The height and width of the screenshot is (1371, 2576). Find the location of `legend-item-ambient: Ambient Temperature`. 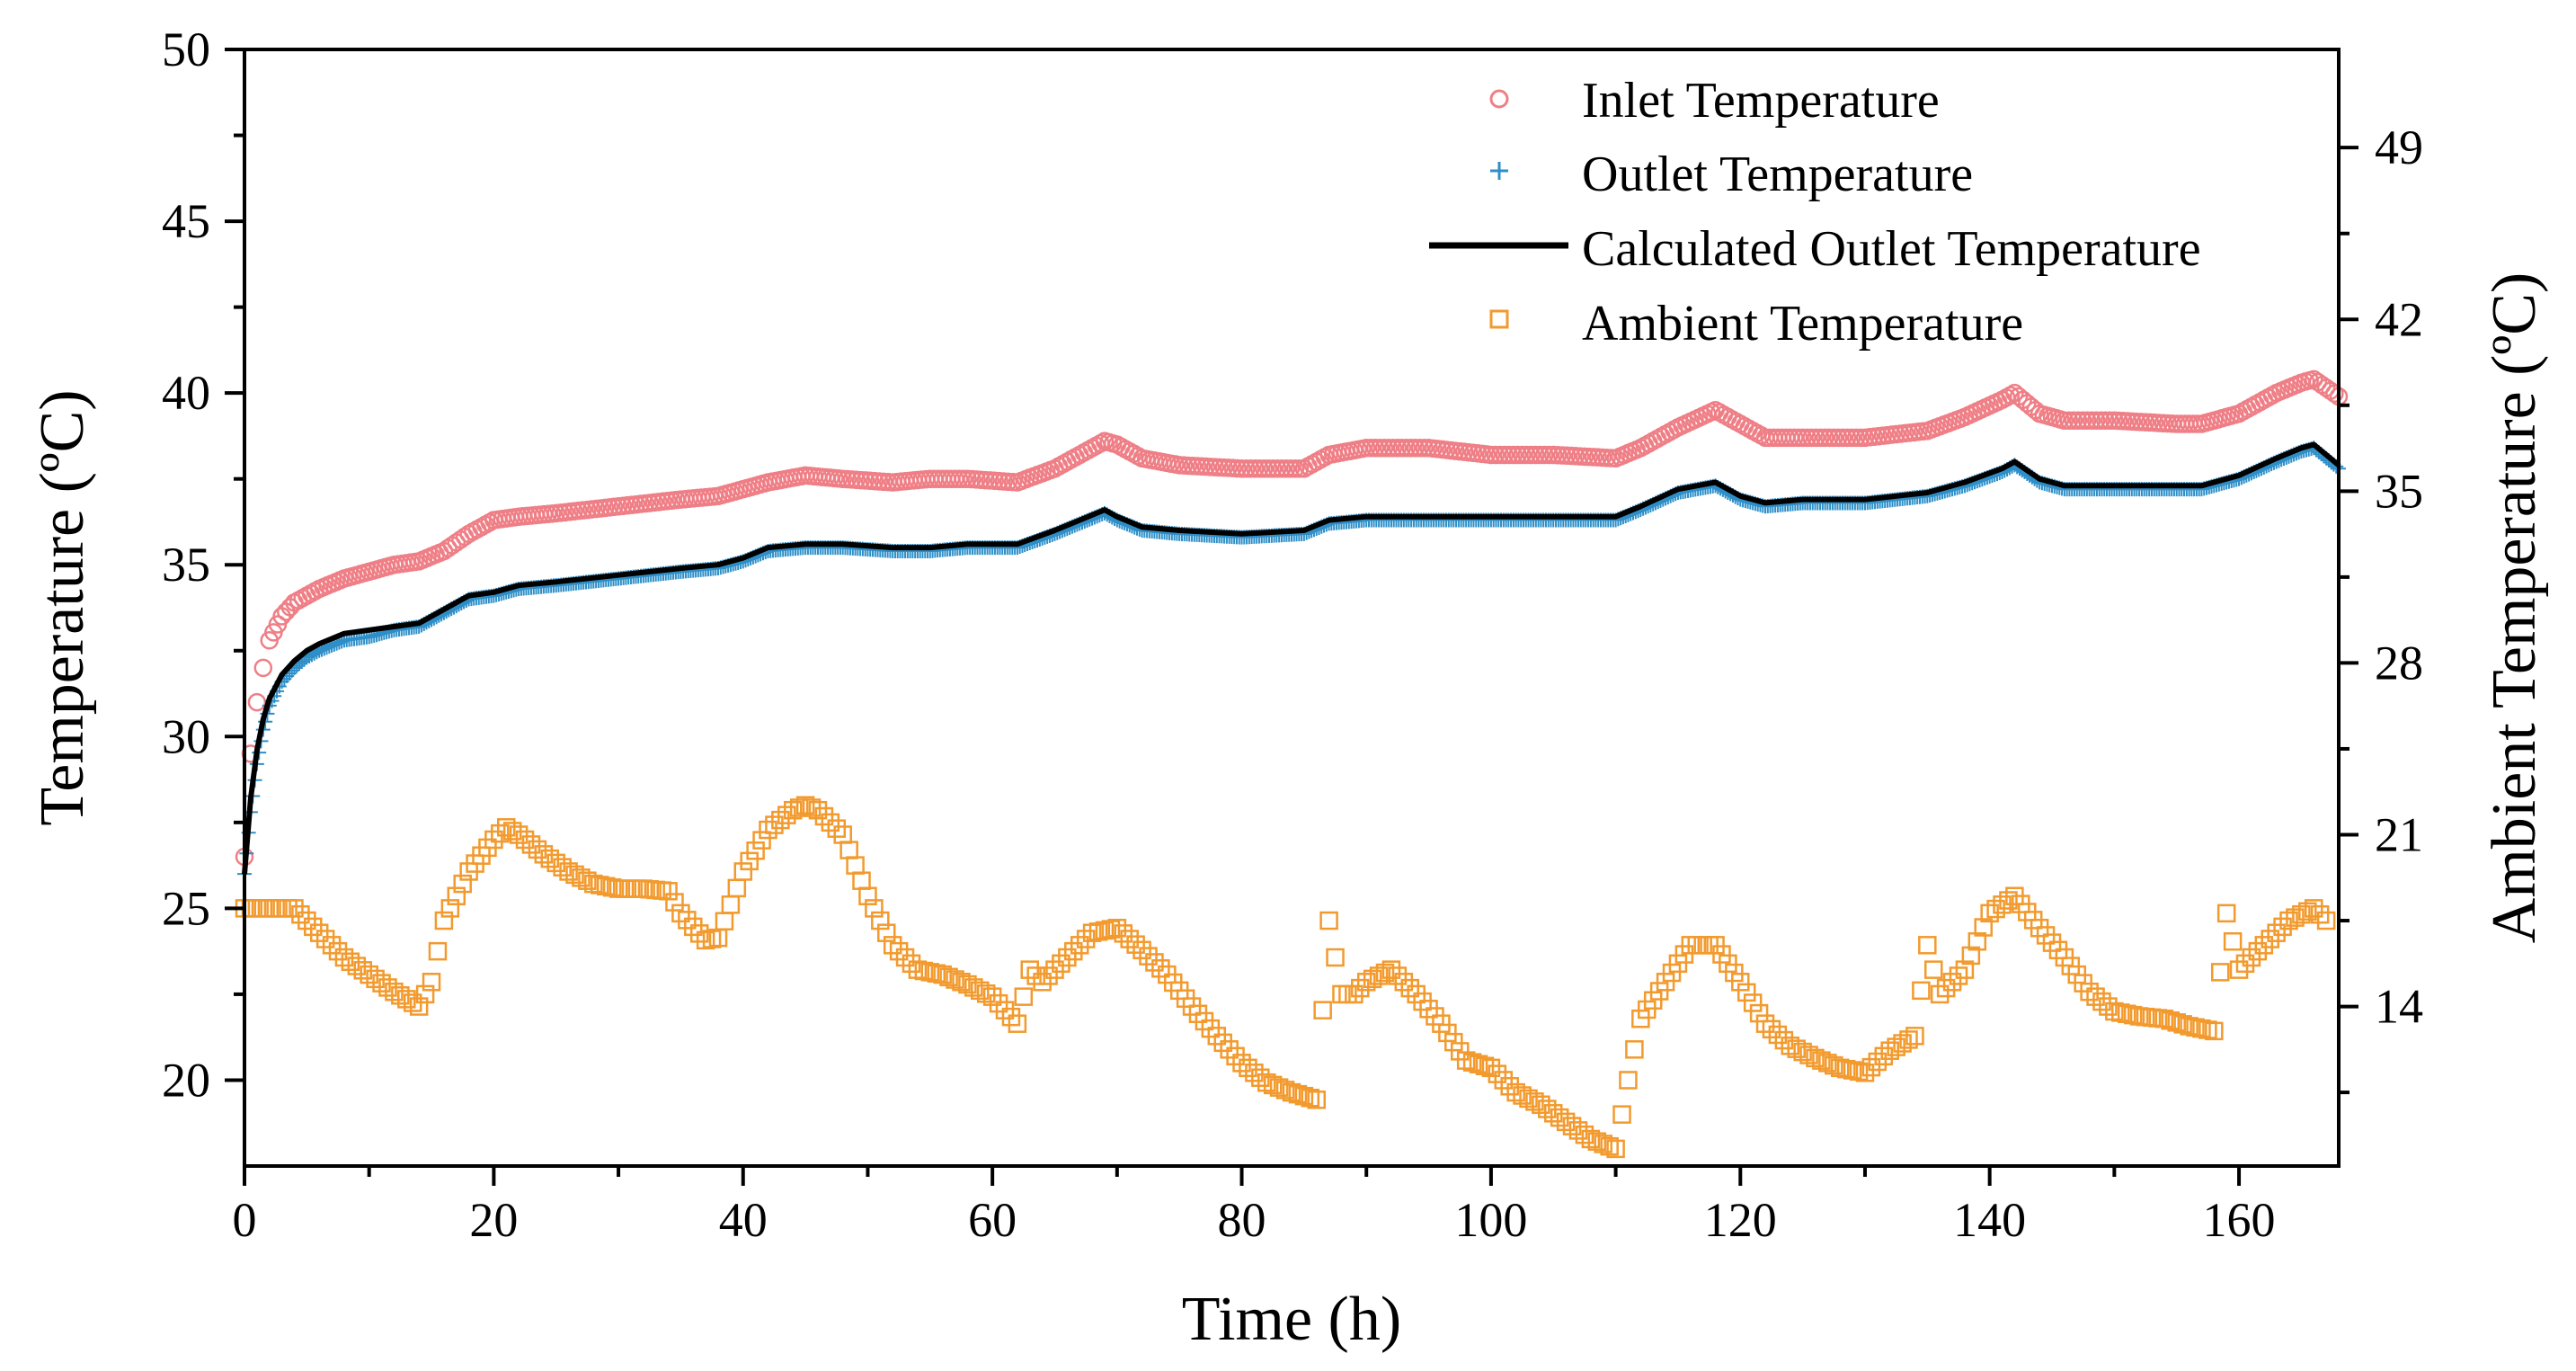

legend-item-ambient: Ambient Temperature is located at coordinates (1756, 324).